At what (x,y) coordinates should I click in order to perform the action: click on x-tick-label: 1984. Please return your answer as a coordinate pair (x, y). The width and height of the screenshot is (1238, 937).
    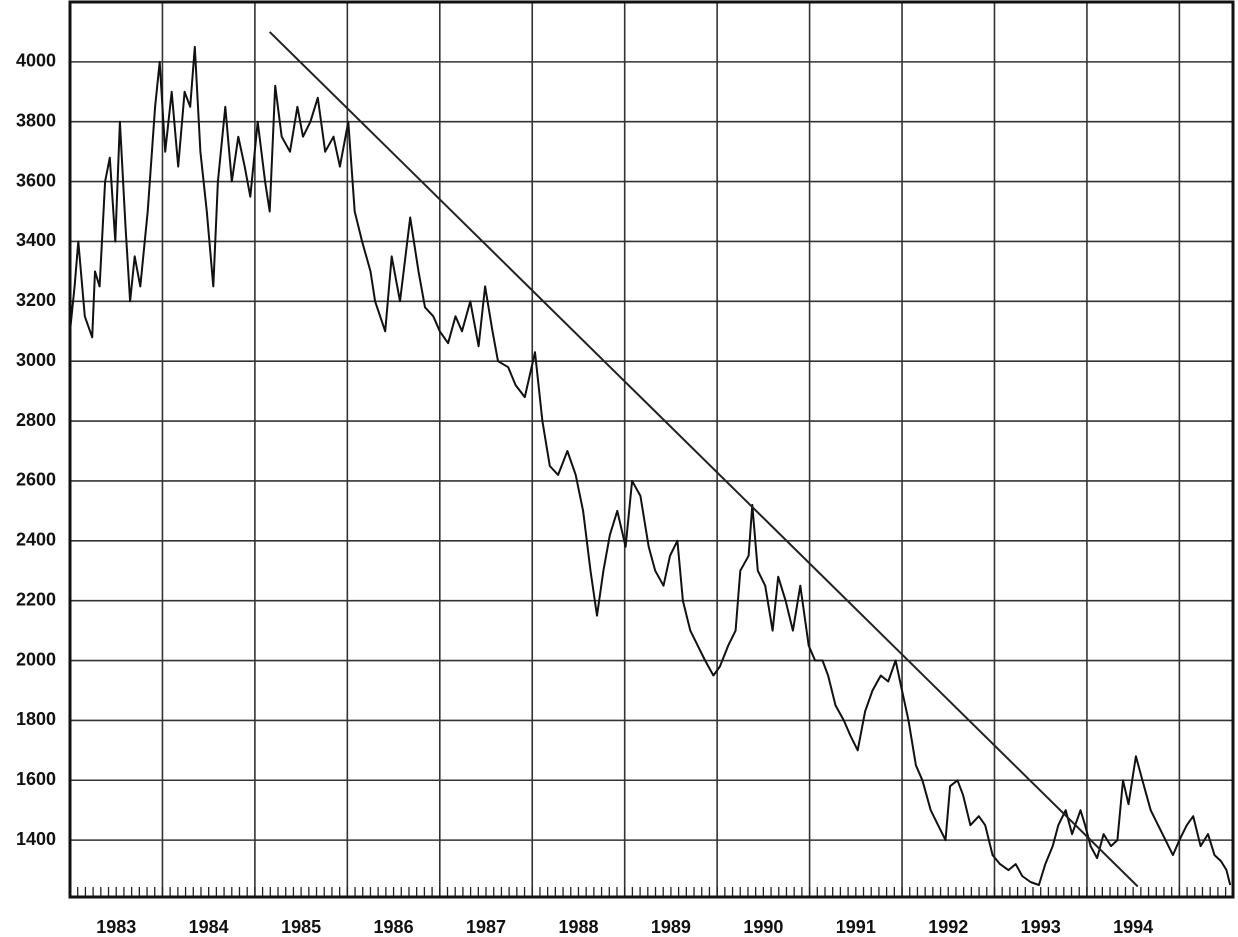
    Looking at the image, I should click on (209, 927).